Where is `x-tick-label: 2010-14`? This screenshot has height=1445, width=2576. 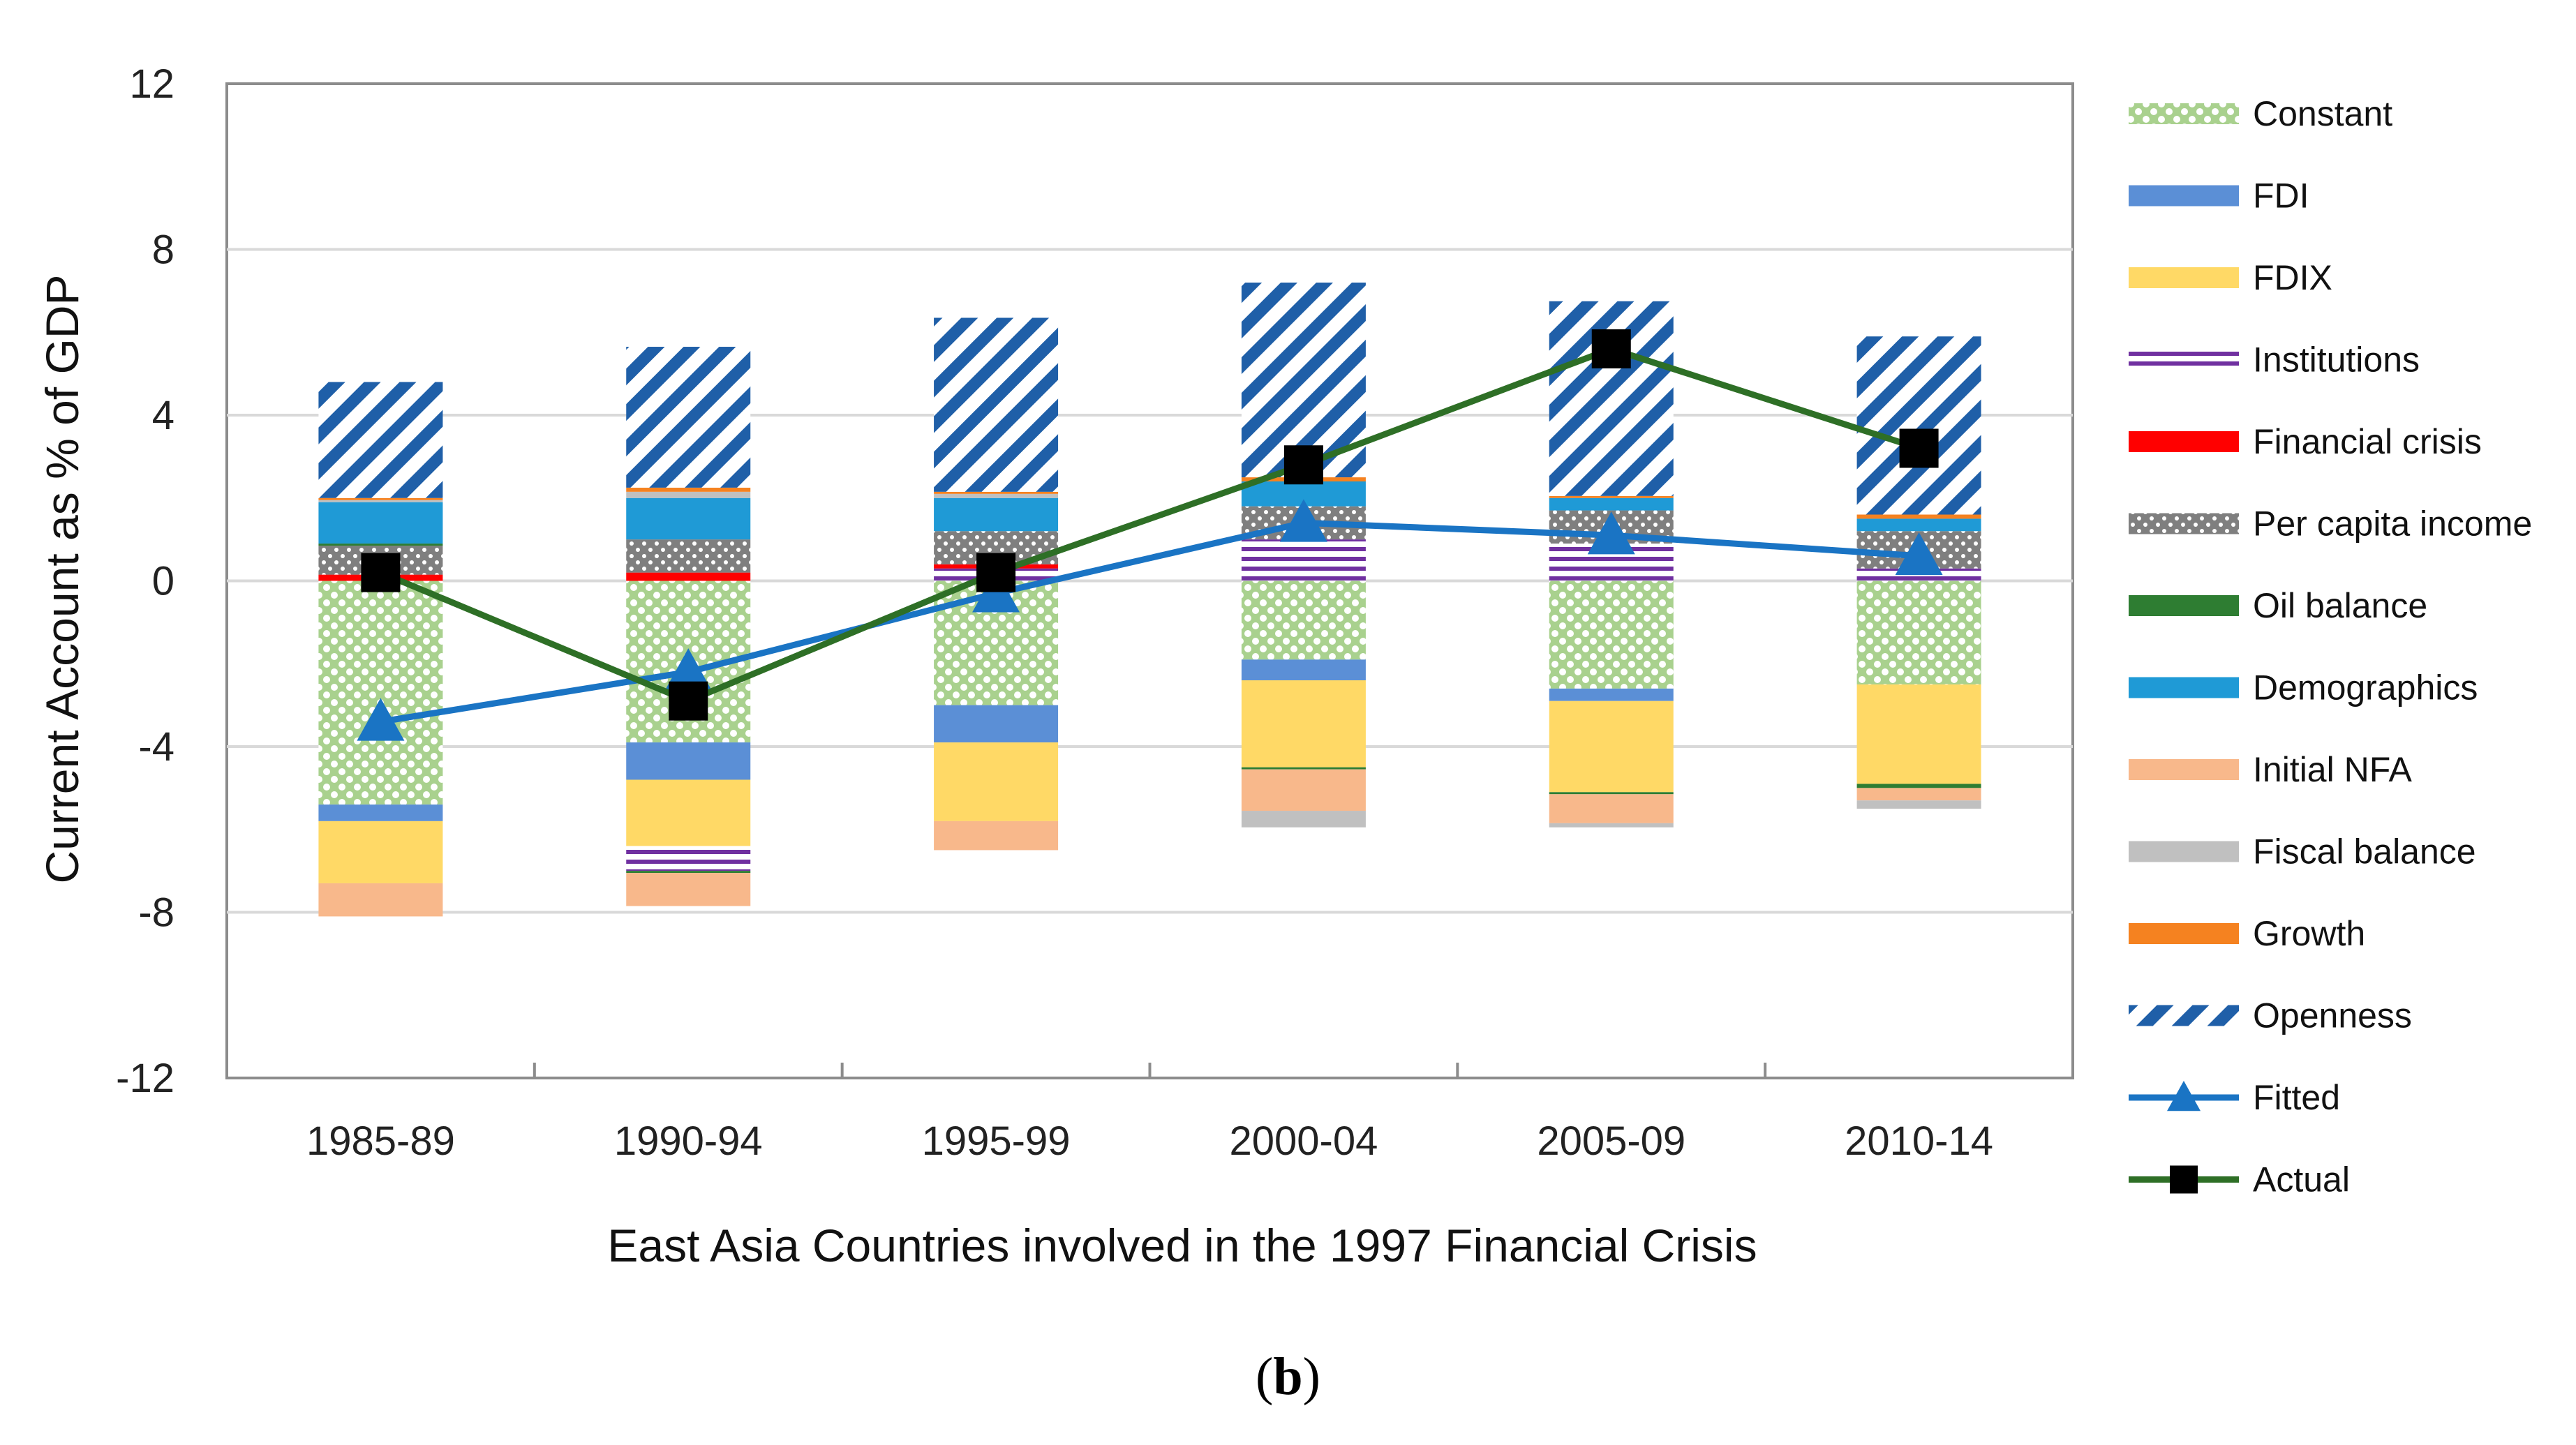
x-tick-label: 2010-14 is located at coordinates (1919, 1141).